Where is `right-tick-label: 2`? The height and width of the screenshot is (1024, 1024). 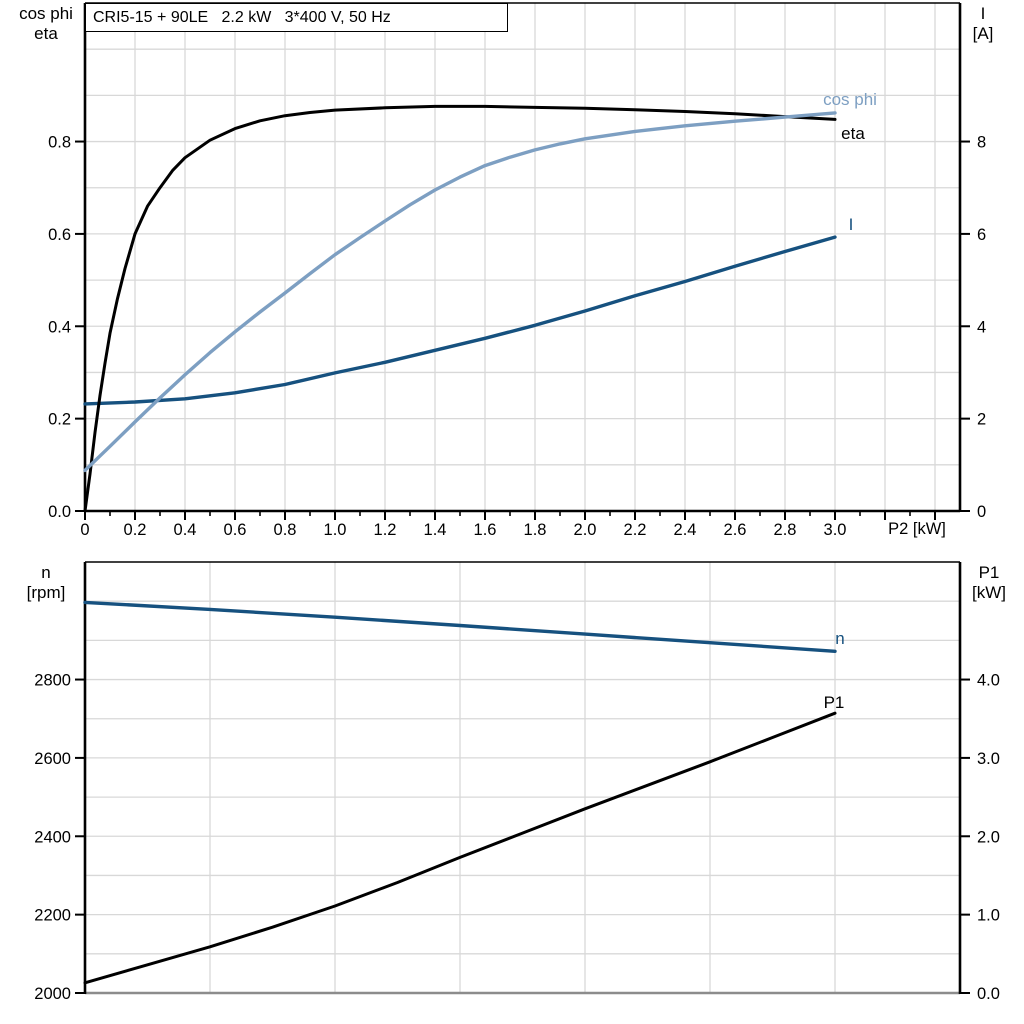 right-tick-label: 2 is located at coordinates (981, 420).